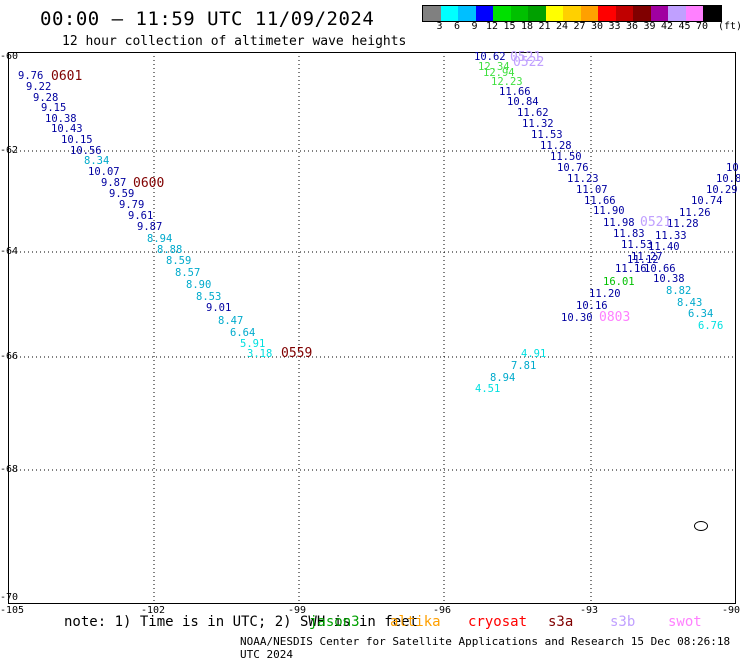 This screenshot has width=740, height=661. Describe the element at coordinates (701, 314) in the screenshot. I see `wave-height-value: 6.34` at that location.